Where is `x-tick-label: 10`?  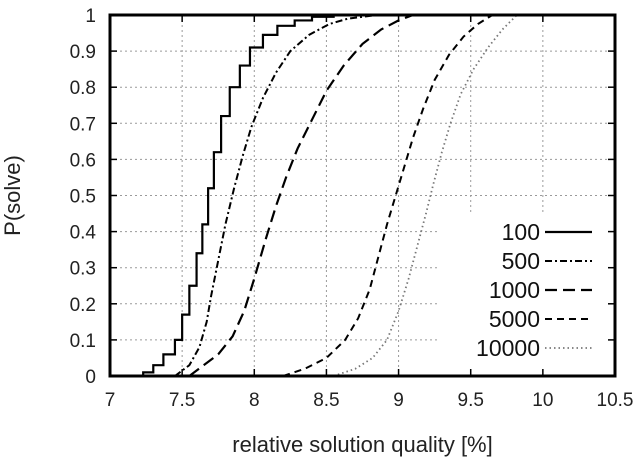
x-tick-label: 10 is located at coordinates (542, 400).